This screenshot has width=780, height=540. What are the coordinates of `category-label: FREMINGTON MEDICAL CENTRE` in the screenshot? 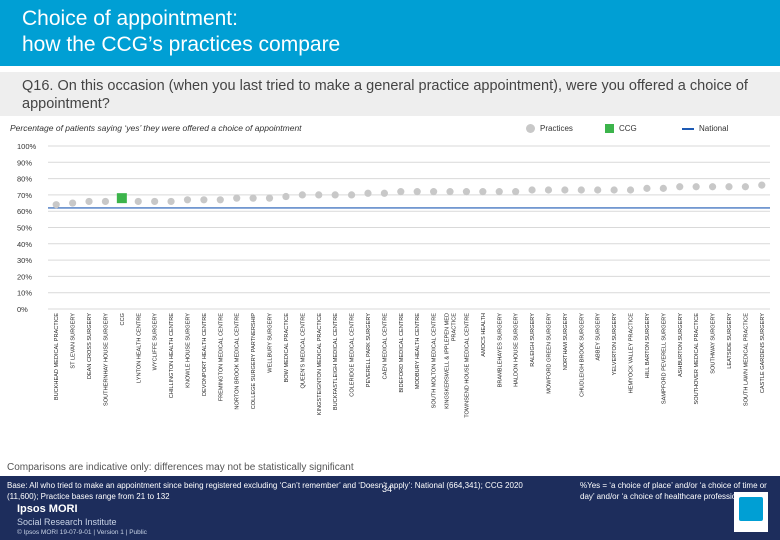 It's located at (221, 357).